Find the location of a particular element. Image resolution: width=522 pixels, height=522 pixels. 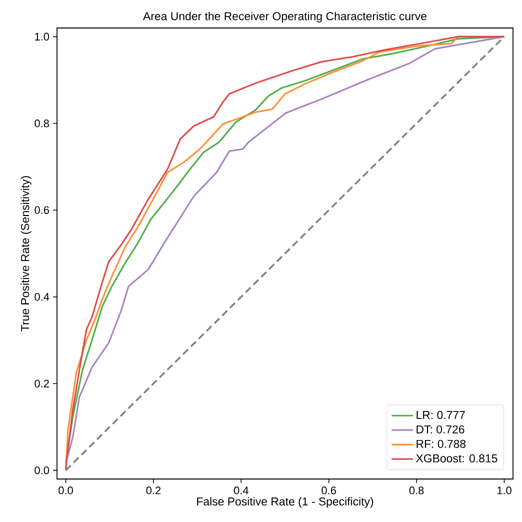

x-tick-label: 1.0 is located at coordinates (504, 490).